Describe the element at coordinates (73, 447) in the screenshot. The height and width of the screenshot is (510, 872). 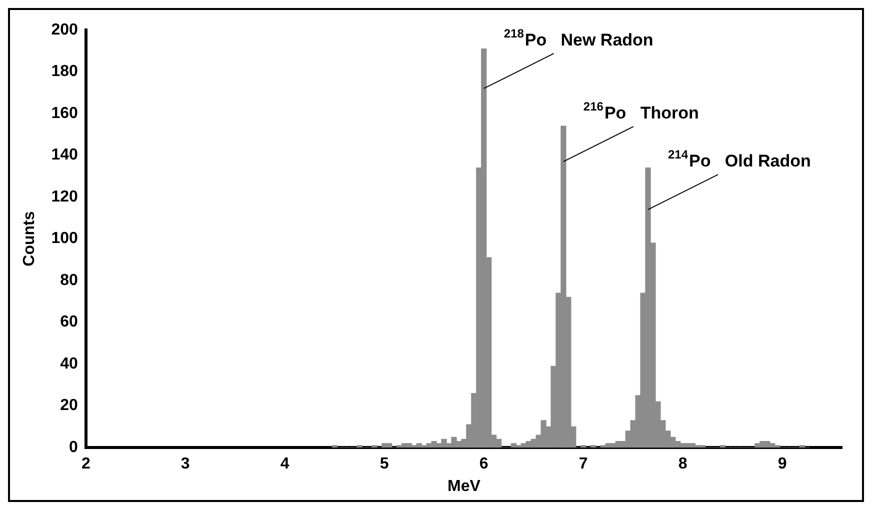
I see `y-tick-label: 0` at that location.